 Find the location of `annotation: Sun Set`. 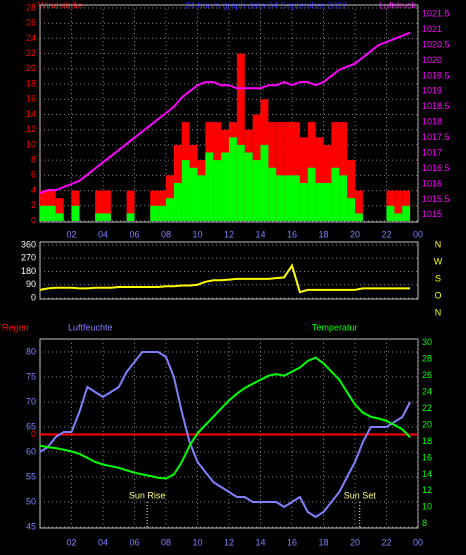

annotation: Sun Set is located at coordinates (360, 495).